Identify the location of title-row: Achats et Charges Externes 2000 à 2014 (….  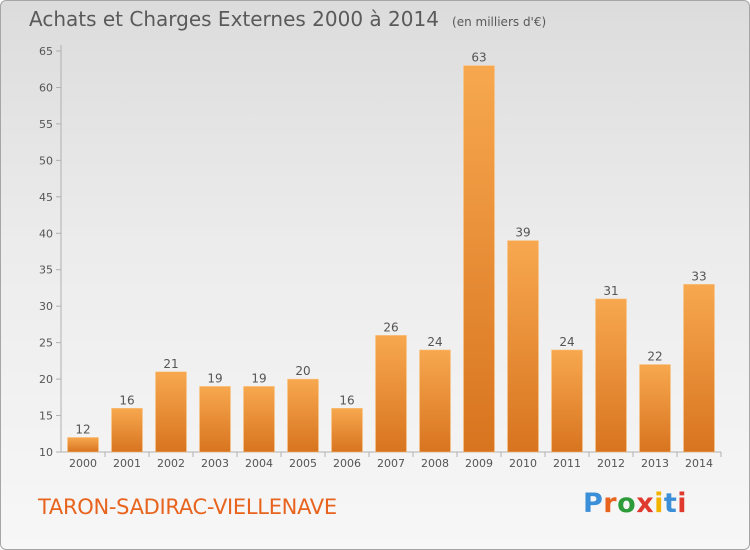
(287, 19).